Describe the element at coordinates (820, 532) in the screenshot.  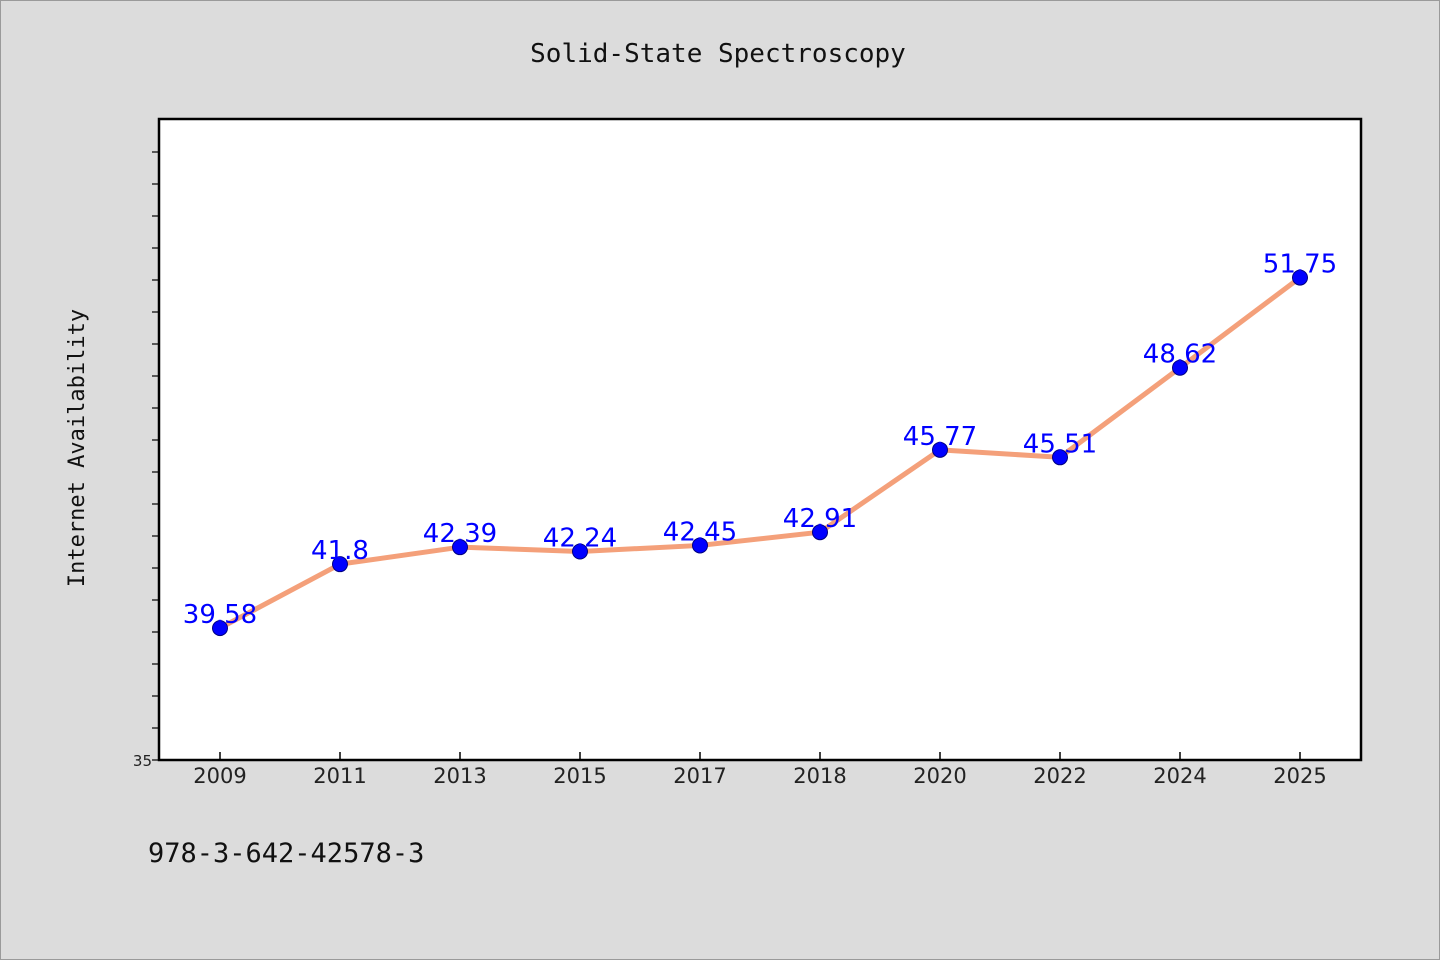
I see `data-point-2018` at that location.